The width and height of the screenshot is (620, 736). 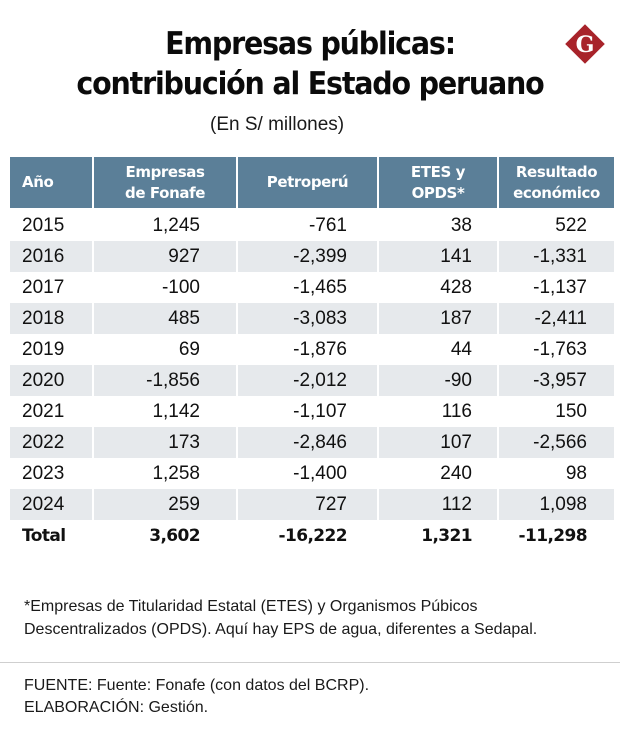 I want to click on table-row: 2021 1,142 -1,107 116 150, so click(x=312, y=411).